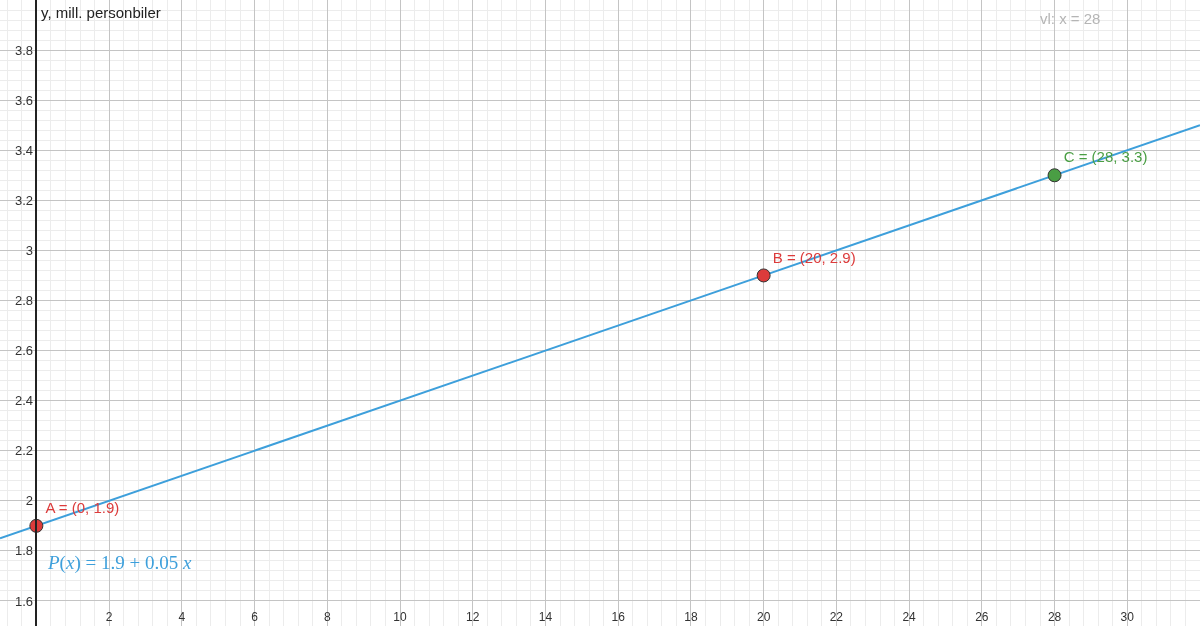  Describe the element at coordinates (182, 616) in the screenshot. I see `x-tick-label: 4` at that location.